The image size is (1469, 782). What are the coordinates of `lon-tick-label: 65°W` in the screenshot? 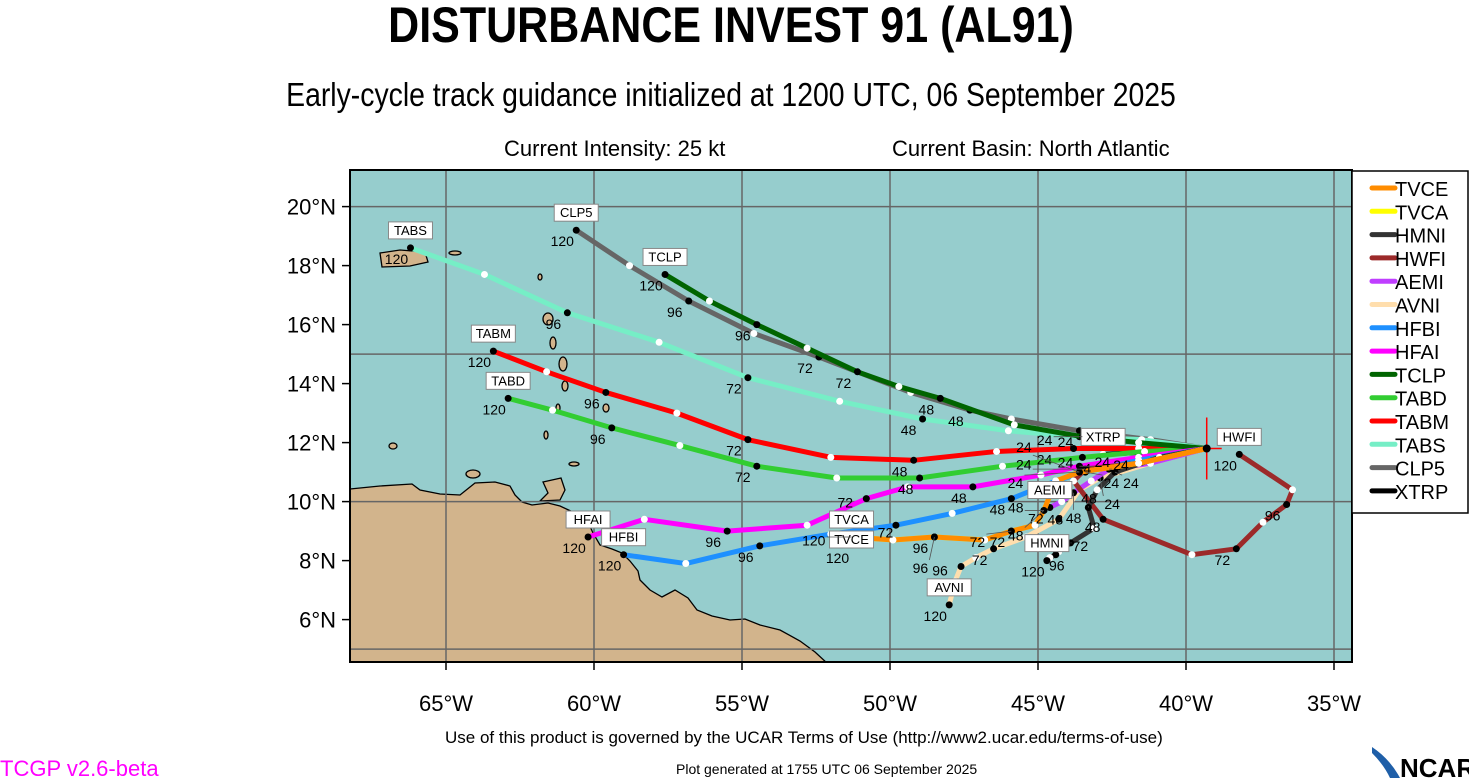 It's located at (446, 703).